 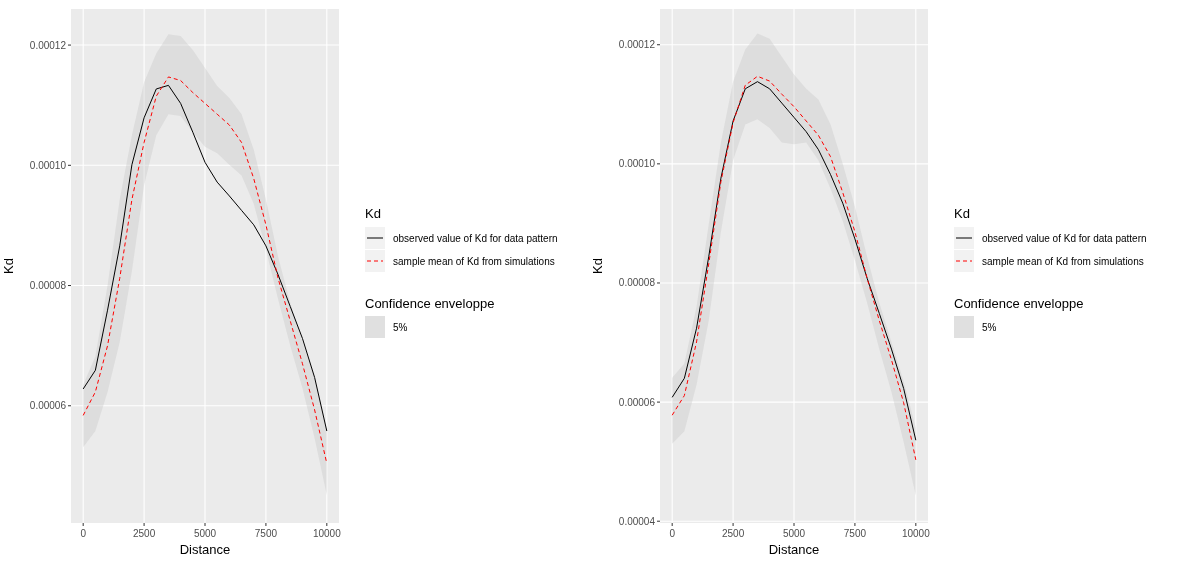 I want to click on y-tick-label: 0.00004, so click(x=637, y=521).